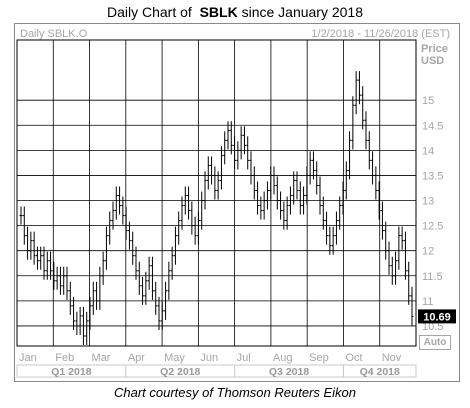  What do you see at coordinates (149, 12) in the screenshot?
I see `title-prefix: Daily Chart of` at bounding box center [149, 12].